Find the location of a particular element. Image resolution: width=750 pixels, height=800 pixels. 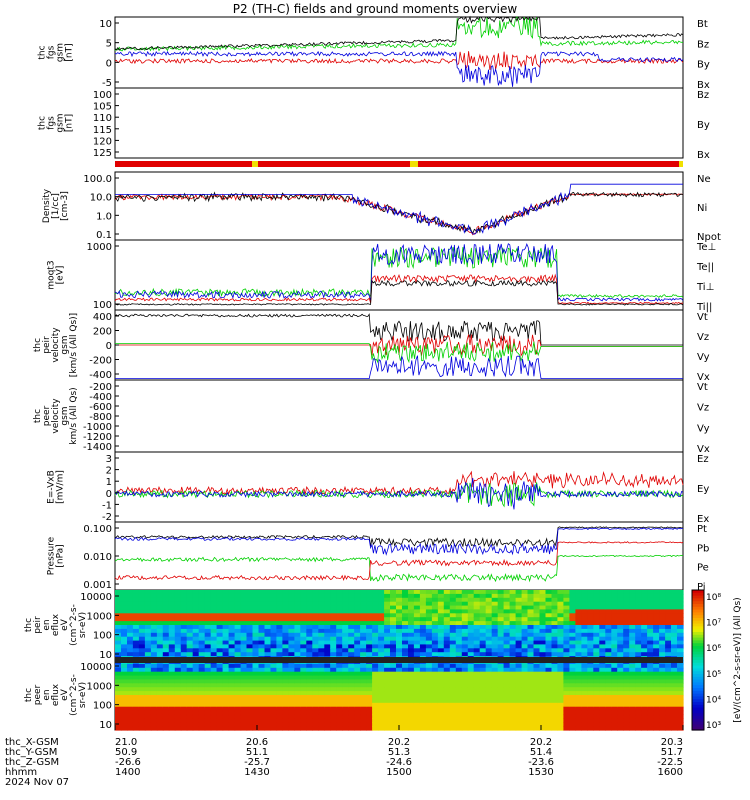

npot-trace is located at coordinates (399, 209).